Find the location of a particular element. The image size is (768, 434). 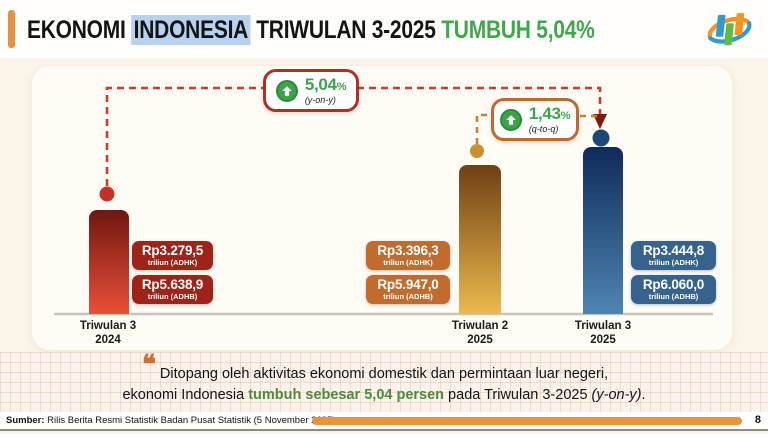

yoy-growth-value: 5,04% is located at coordinates (325, 84).